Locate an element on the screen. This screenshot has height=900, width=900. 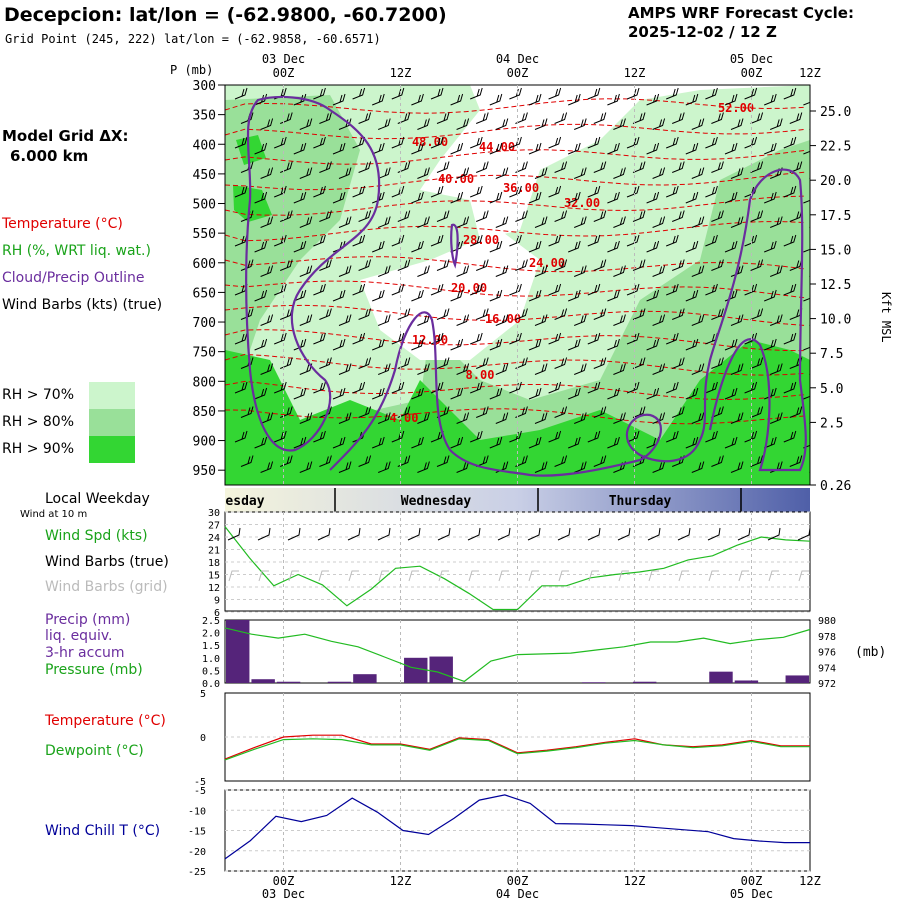
temperature-contour-label: 40.00 is located at coordinates (456, 179).